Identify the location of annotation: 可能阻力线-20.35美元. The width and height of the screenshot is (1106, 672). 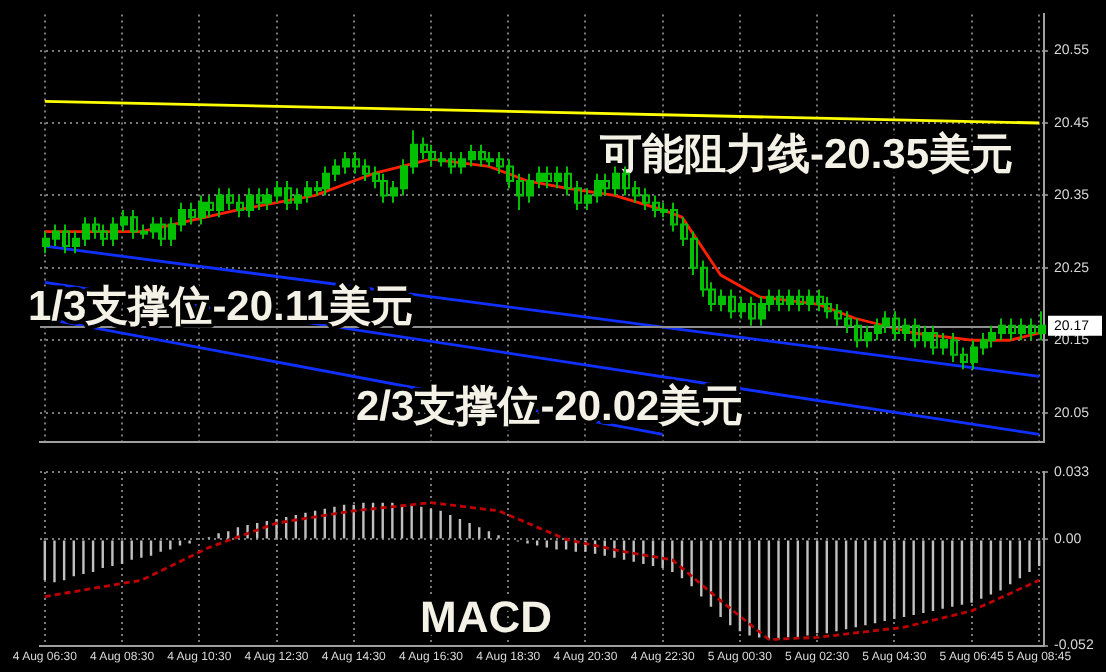
(806, 154).